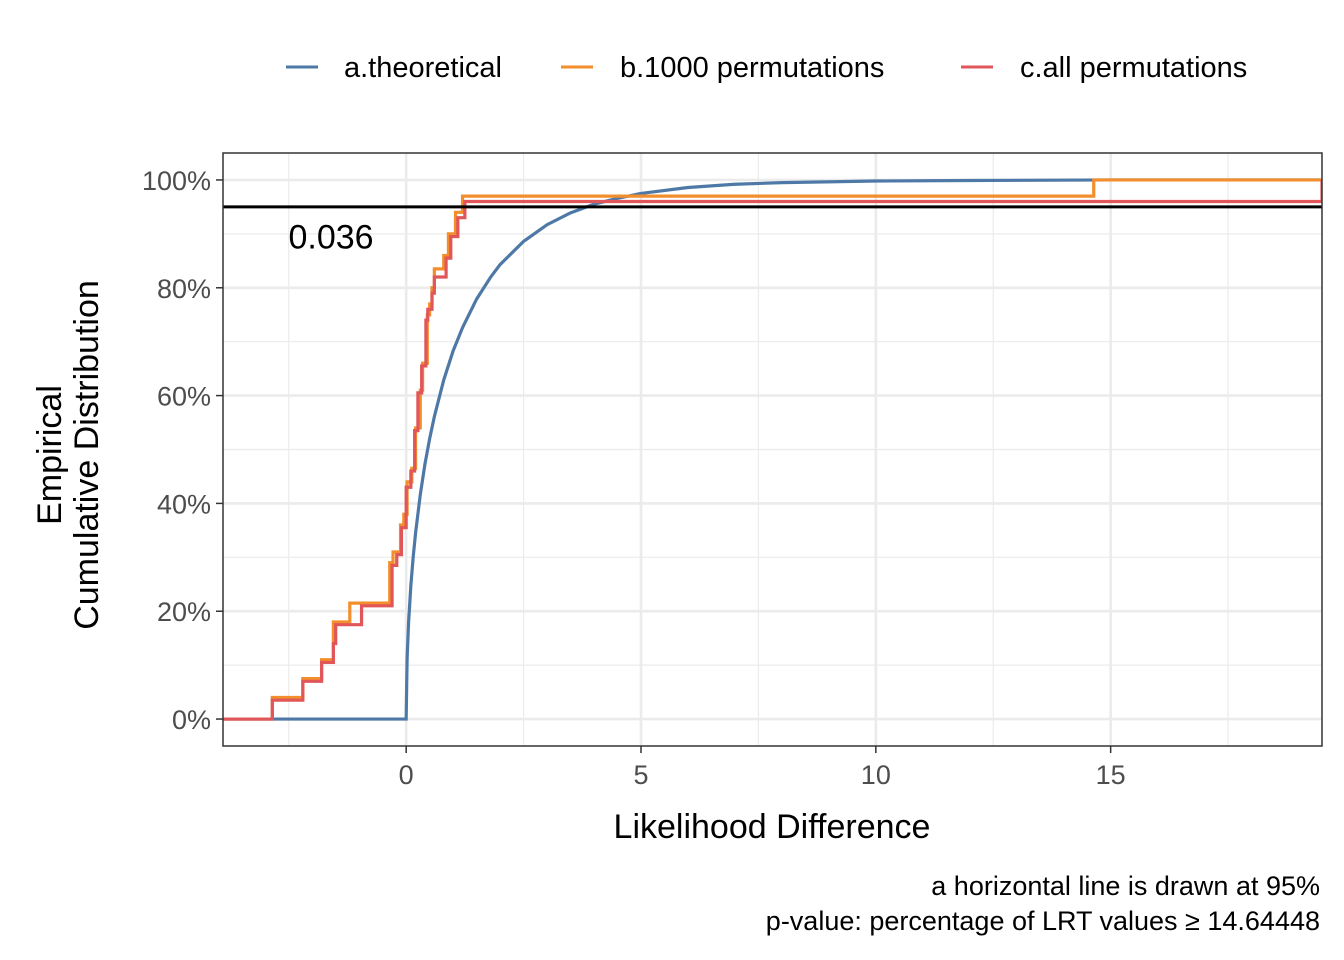 The image size is (1344, 960). I want to click on y-axis-title-line-1: Empirical, so click(50, 455).